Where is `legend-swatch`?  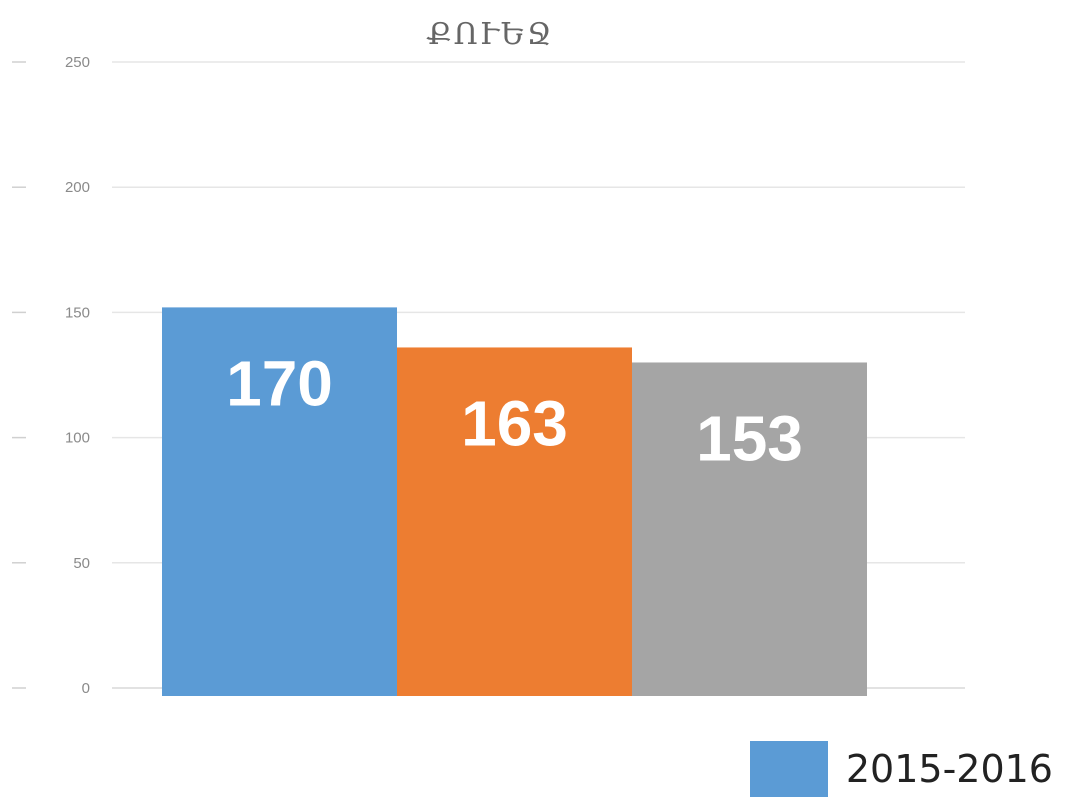 legend-swatch is located at coordinates (788, 769).